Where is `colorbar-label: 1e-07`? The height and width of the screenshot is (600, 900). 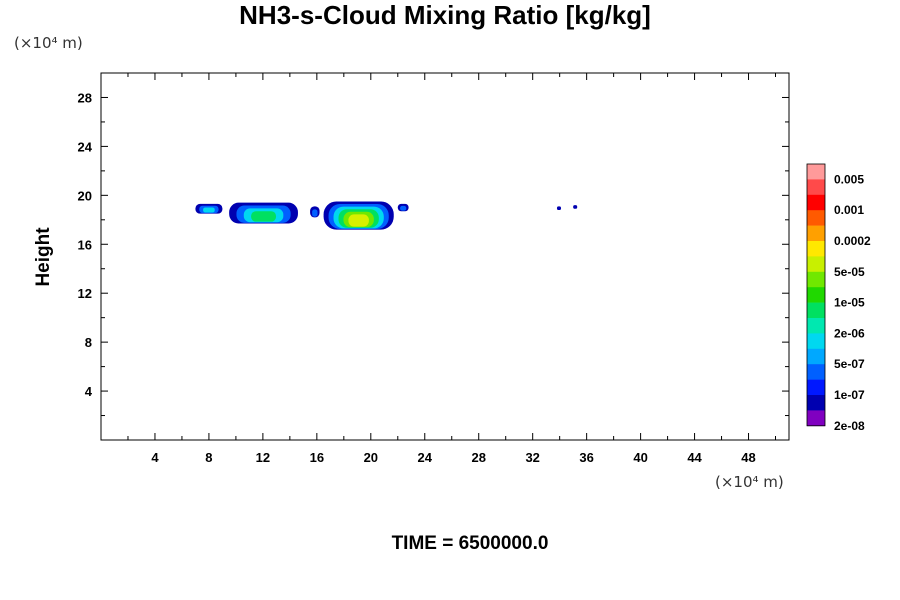
colorbar-label: 1e-07 is located at coordinates (849, 395).